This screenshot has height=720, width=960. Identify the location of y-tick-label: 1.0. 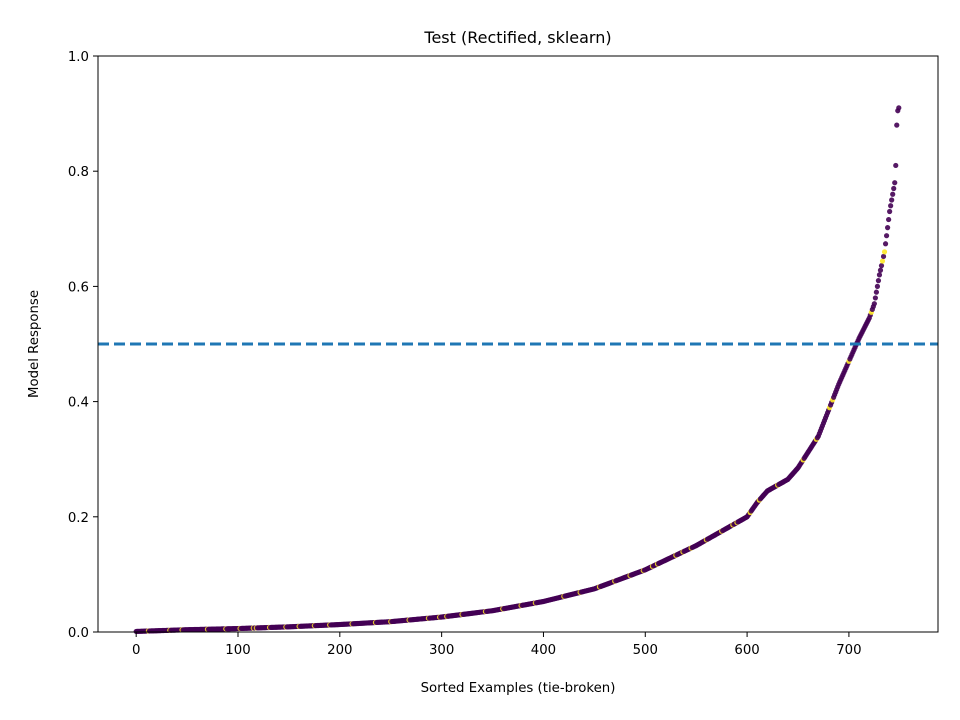
(78, 57).